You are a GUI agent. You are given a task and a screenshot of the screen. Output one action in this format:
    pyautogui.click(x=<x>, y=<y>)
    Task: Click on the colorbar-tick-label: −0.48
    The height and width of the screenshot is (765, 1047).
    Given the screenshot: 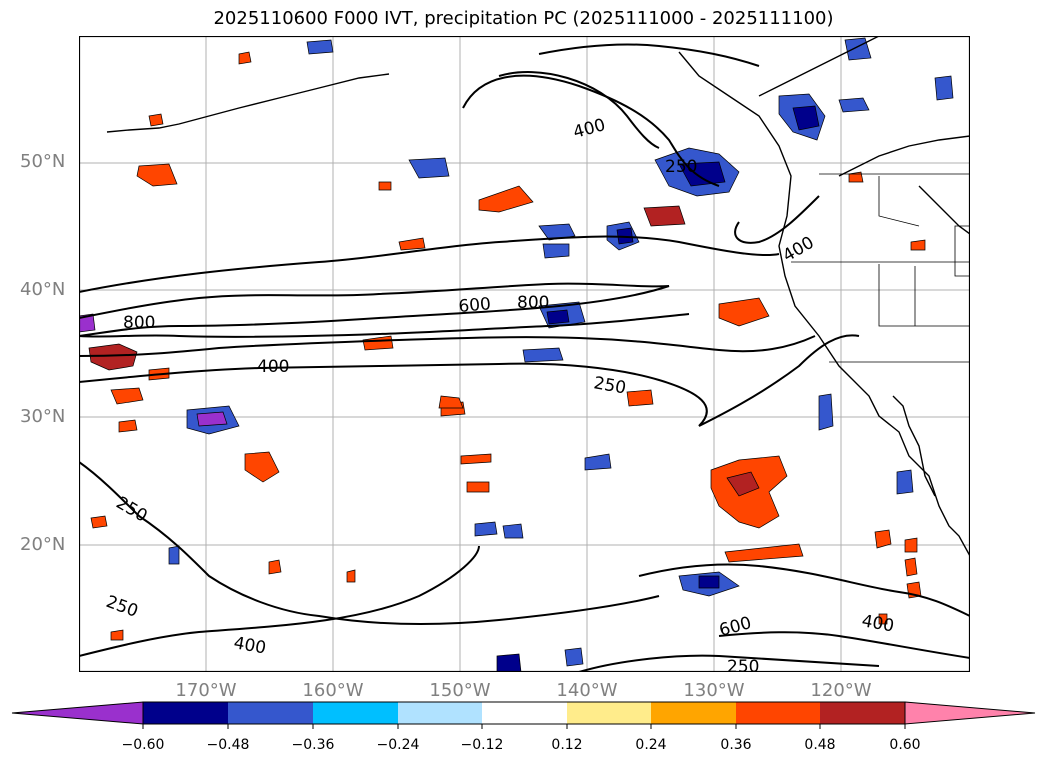 What is the action you would take?
    pyautogui.click(x=228, y=745)
    